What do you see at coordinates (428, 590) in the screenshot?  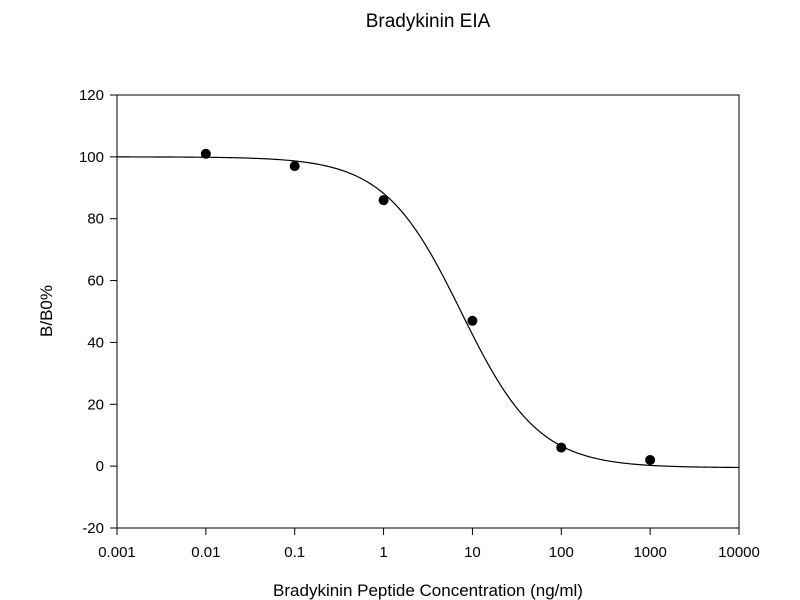 I see `x-axis-title: Bradykinin Peptide Concentration (ng/ml)` at bounding box center [428, 590].